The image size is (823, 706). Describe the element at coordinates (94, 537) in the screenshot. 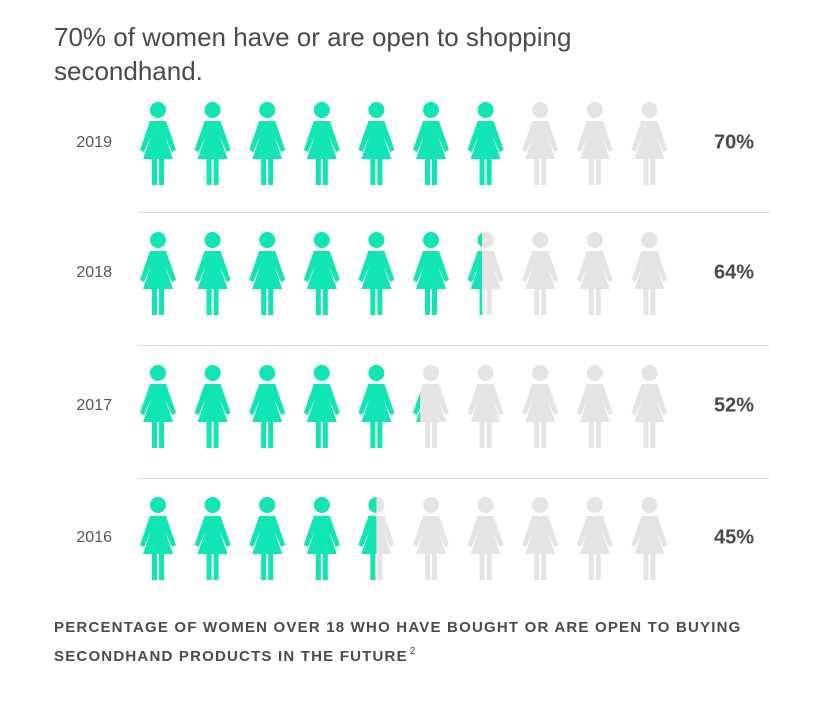

I see `row-year-label: 2016` at that location.